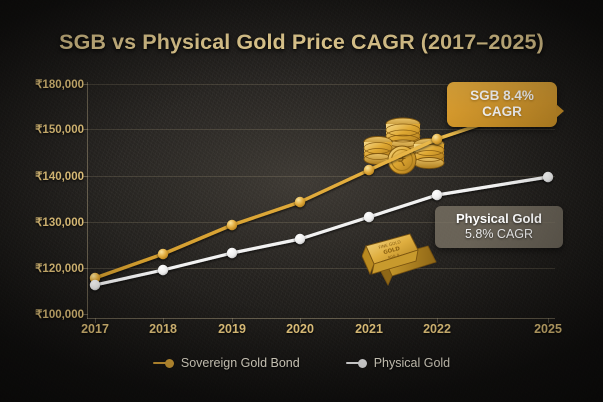 The image size is (603, 402). What do you see at coordinates (499, 233) in the screenshot?
I see `physical-callout-line2: 5.8% CAGR` at bounding box center [499, 233].